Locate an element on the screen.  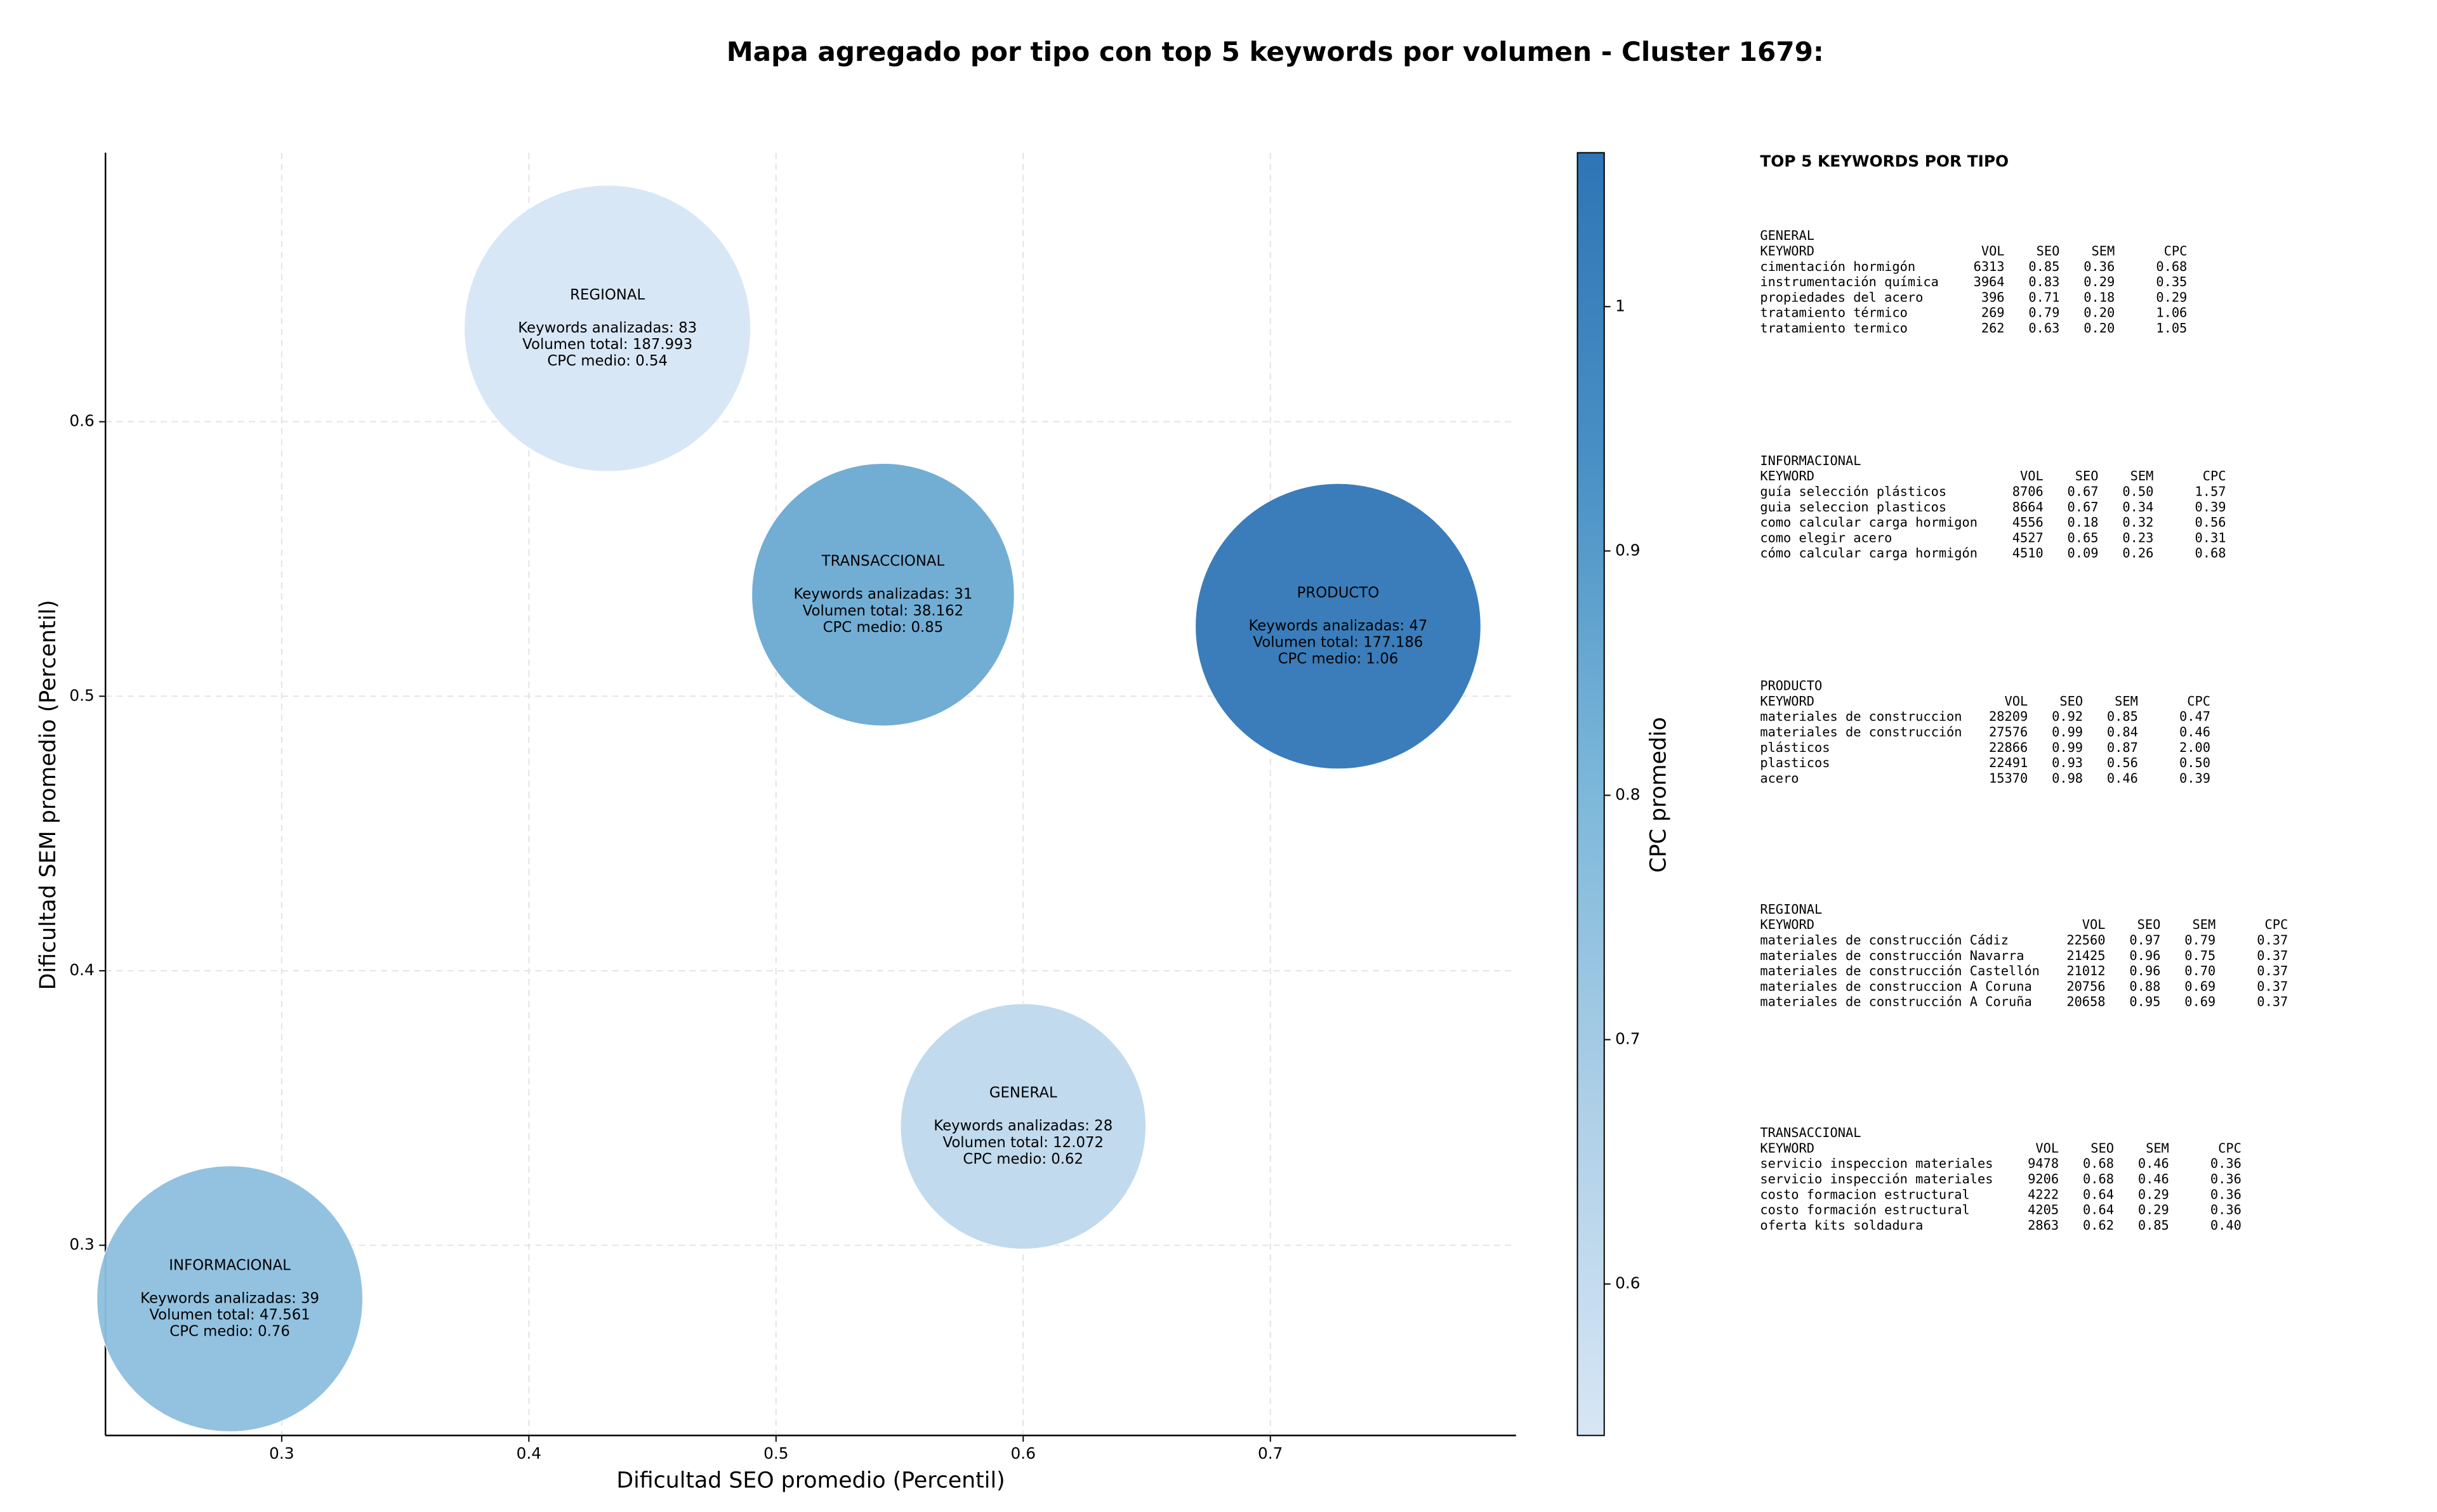
bubble-name: PRODUCTO is located at coordinates (1338, 593).